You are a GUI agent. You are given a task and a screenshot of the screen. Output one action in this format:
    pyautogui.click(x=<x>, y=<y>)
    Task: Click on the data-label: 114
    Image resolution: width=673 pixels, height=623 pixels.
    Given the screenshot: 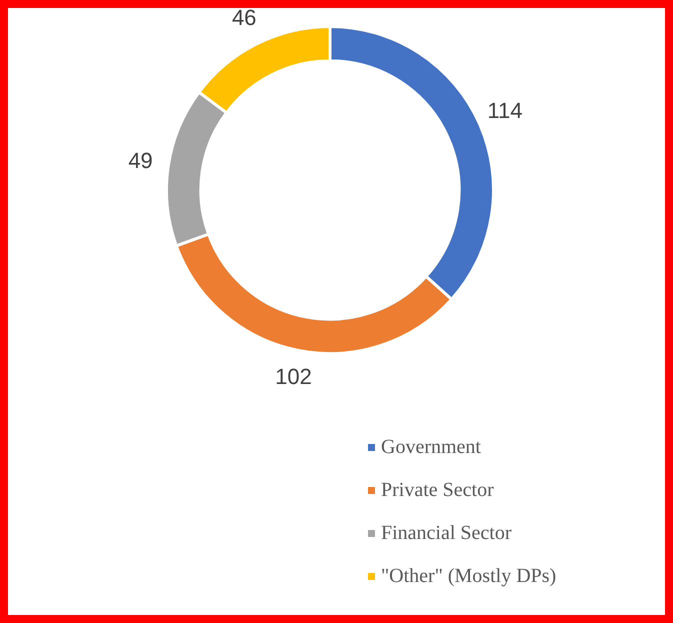 What is the action you would take?
    pyautogui.click(x=504, y=111)
    